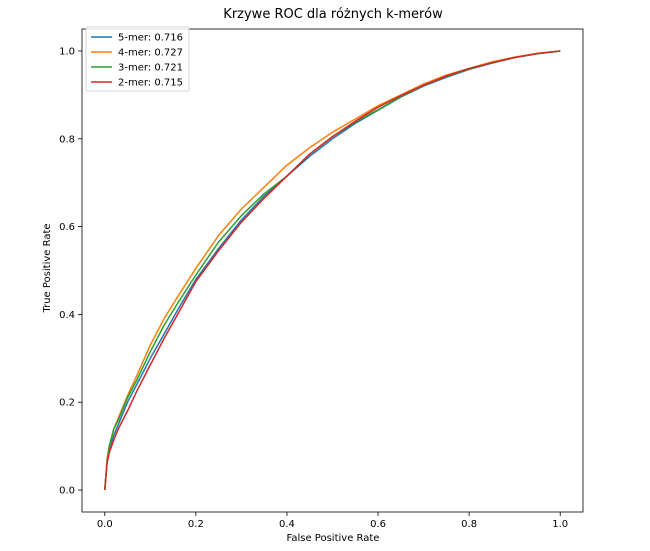 The width and height of the screenshot is (650, 551). What do you see at coordinates (105, 524) in the screenshot?
I see `x-tick-label: 0.0` at bounding box center [105, 524].